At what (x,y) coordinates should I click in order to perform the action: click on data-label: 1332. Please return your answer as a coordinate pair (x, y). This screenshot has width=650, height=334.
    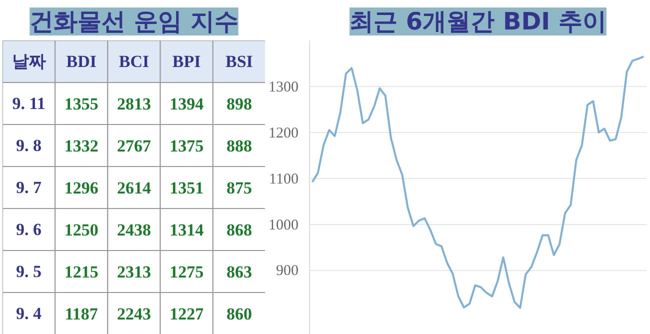
    Looking at the image, I should click on (81, 146).